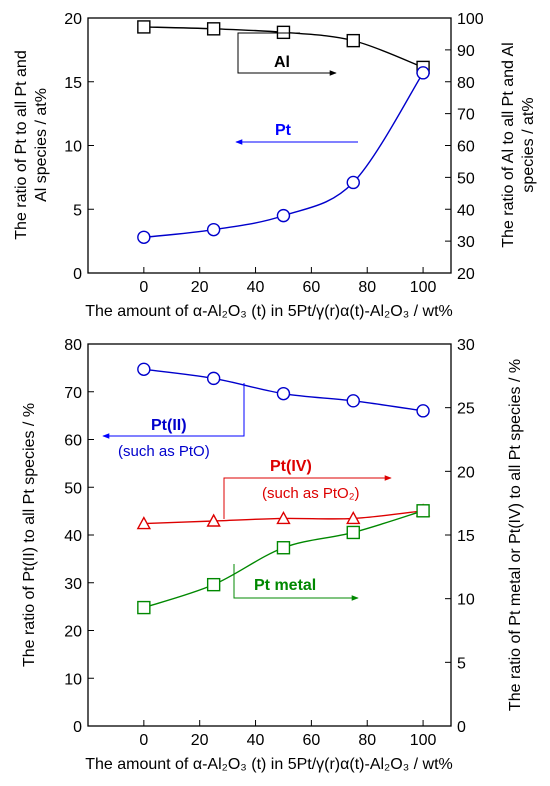 The height and width of the screenshot is (786, 550). I want to click on bottom-x-tick-label: 100, so click(423, 740).